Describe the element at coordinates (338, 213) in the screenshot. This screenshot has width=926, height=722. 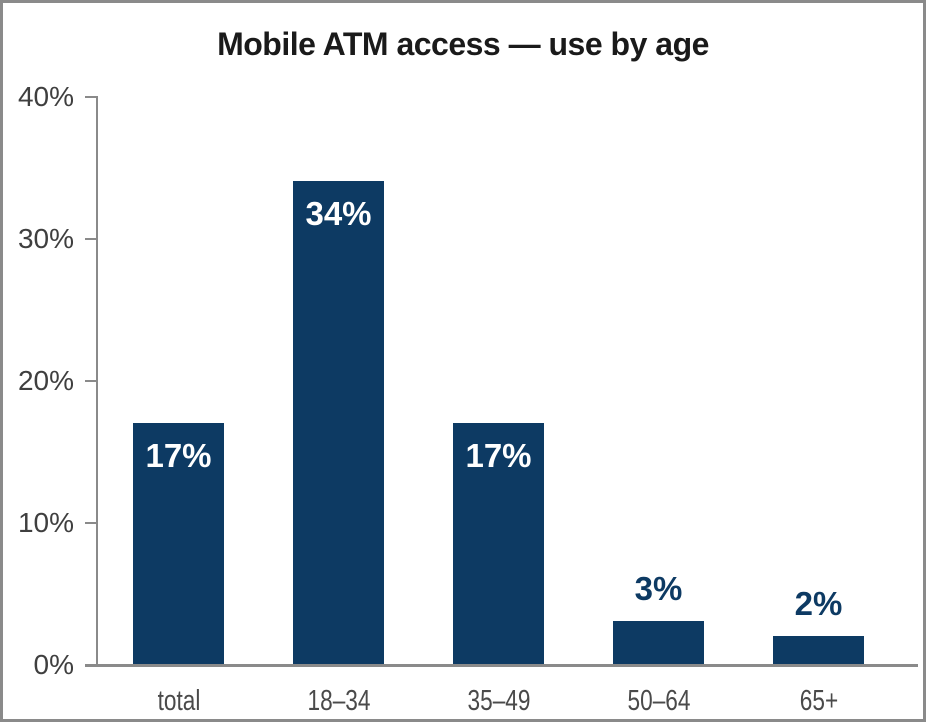
I see `bar-value-label: 34%` at that location.